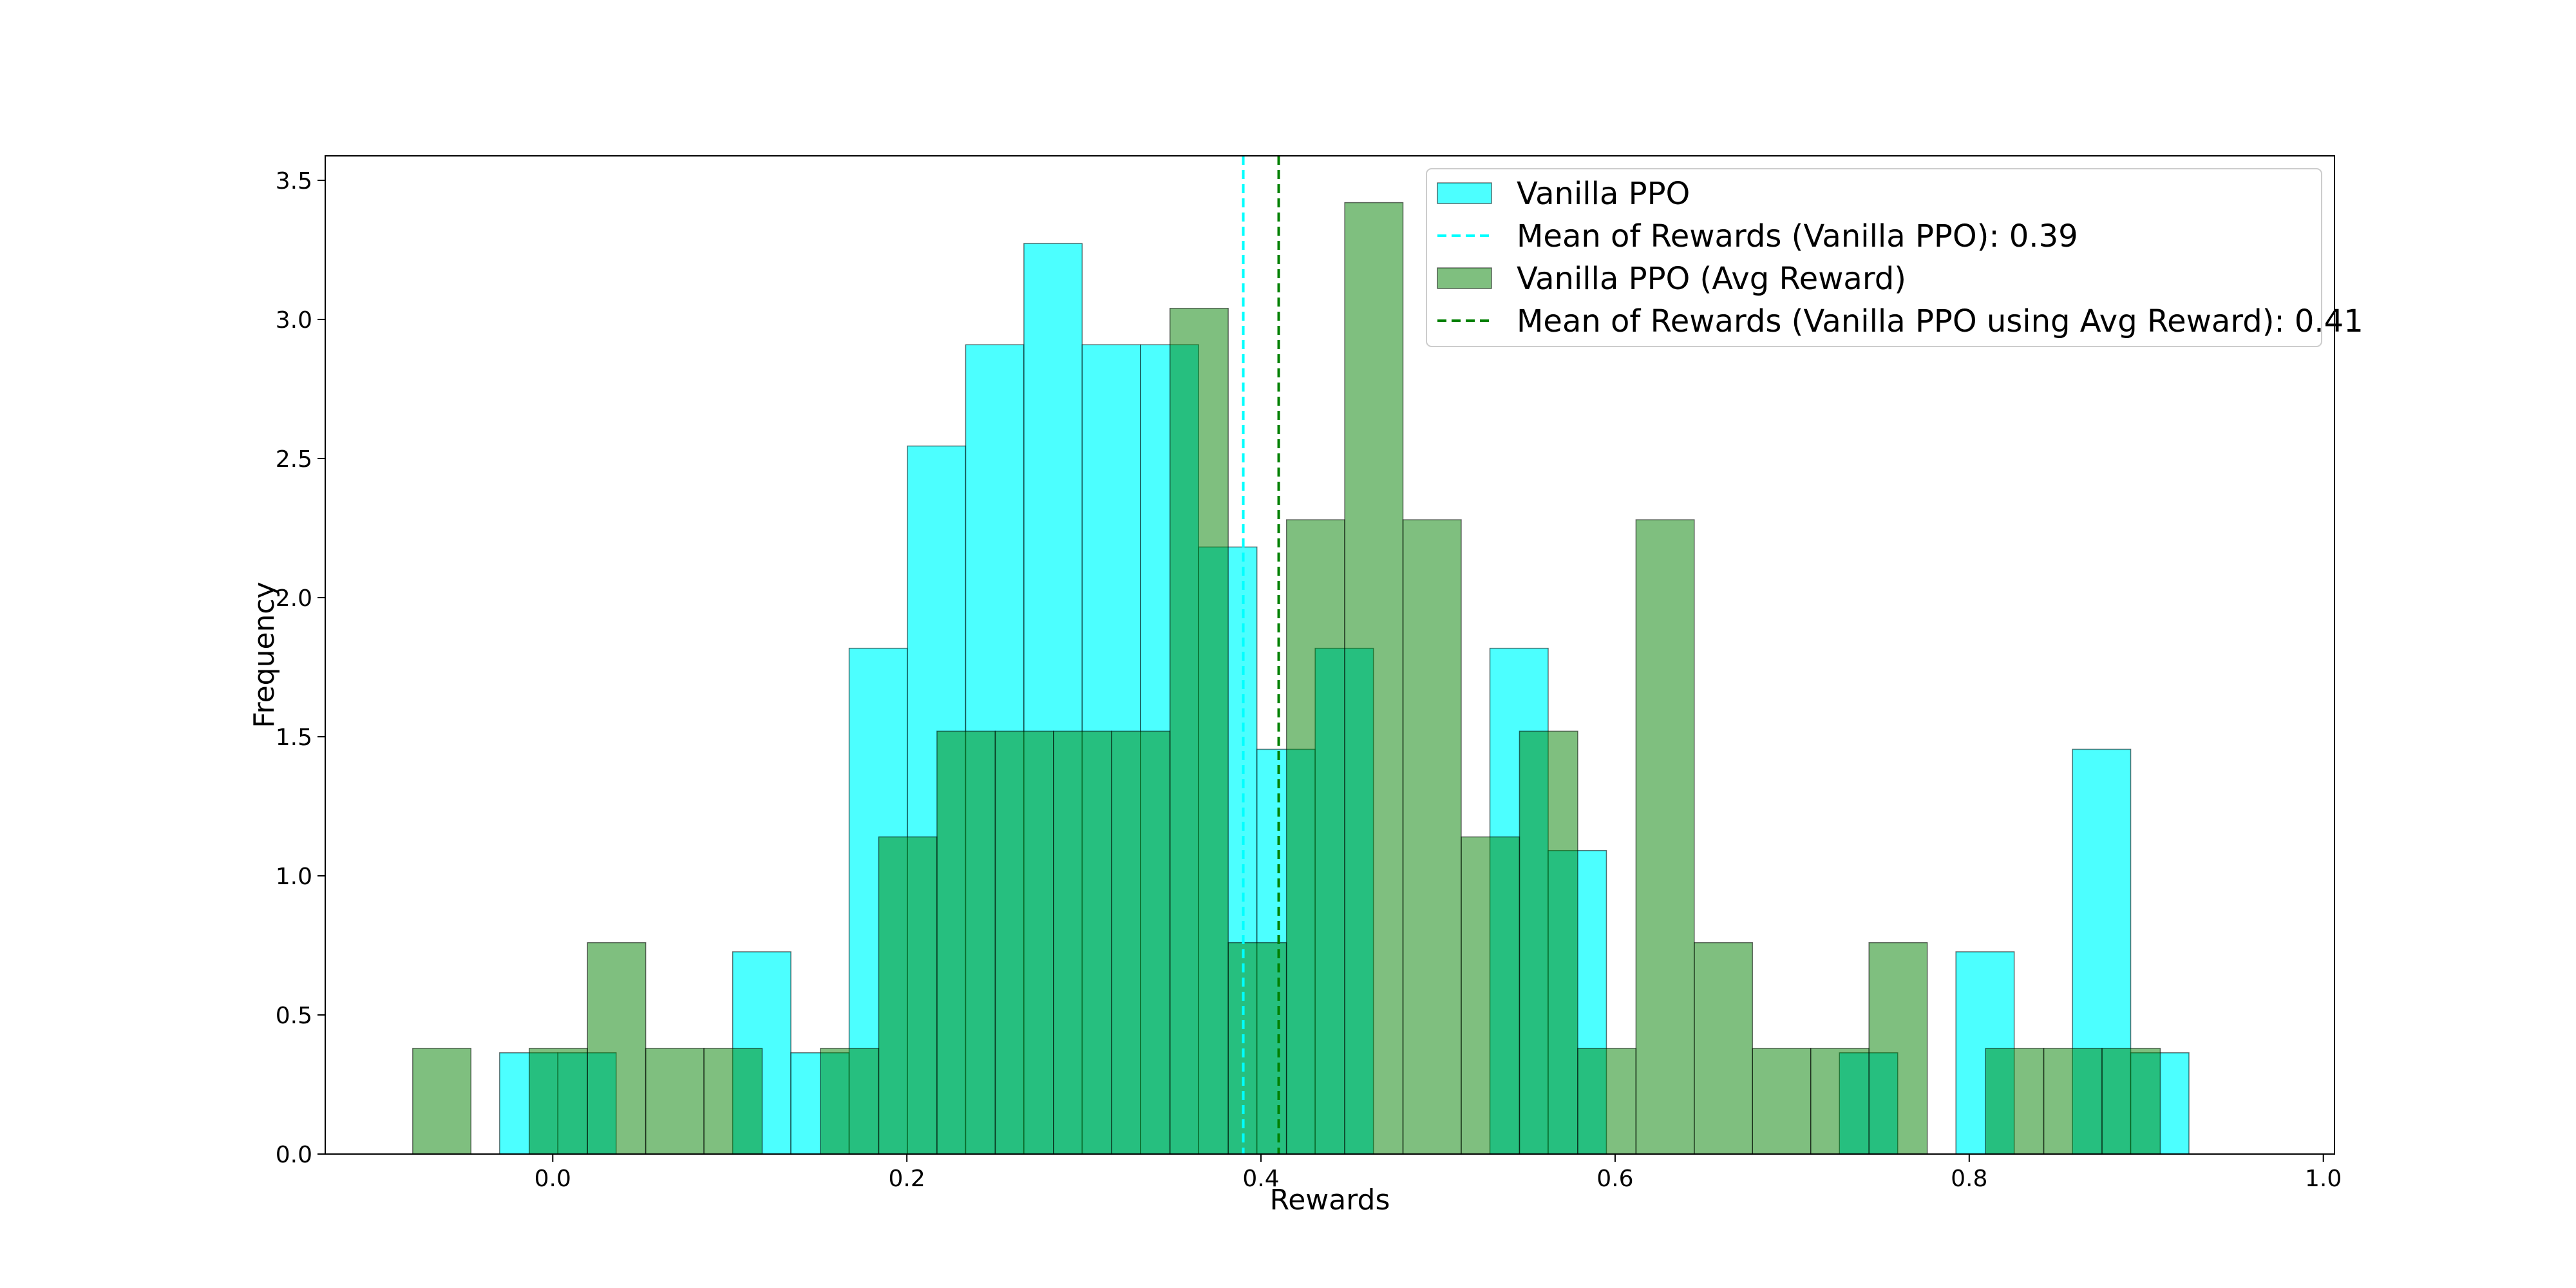 Image resolution: width=2576 pixels, height=1288 pixels. I want to click on x-tick-label: 0.6, so click(1614, 1179).